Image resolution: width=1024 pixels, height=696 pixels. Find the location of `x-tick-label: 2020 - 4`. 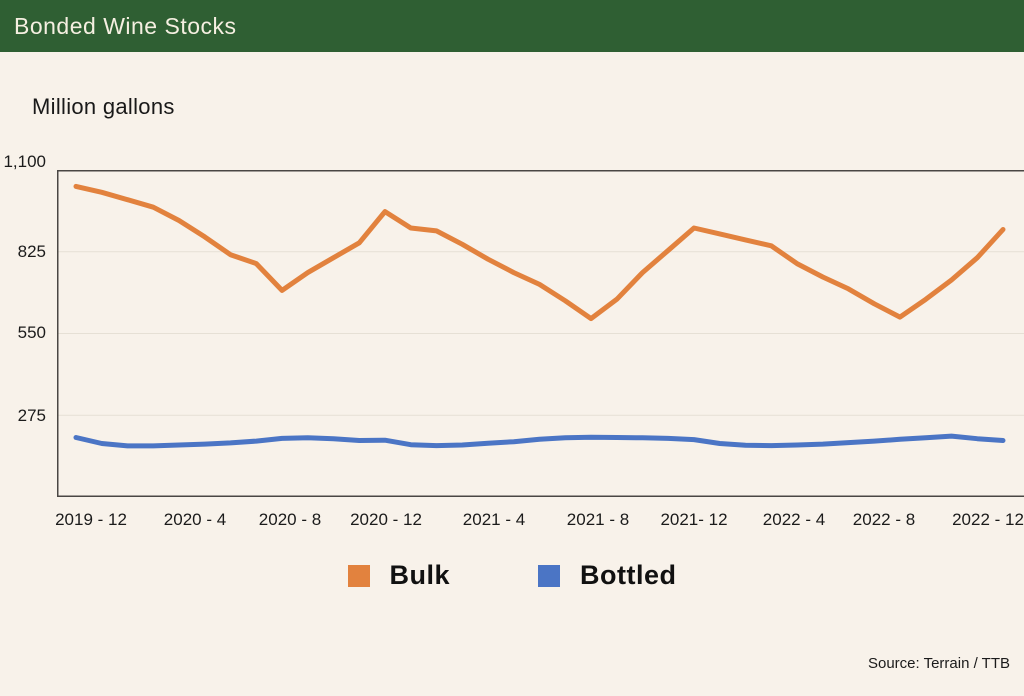

x-tick-label: 2020 - 4 is located at coordinates (195, 519).